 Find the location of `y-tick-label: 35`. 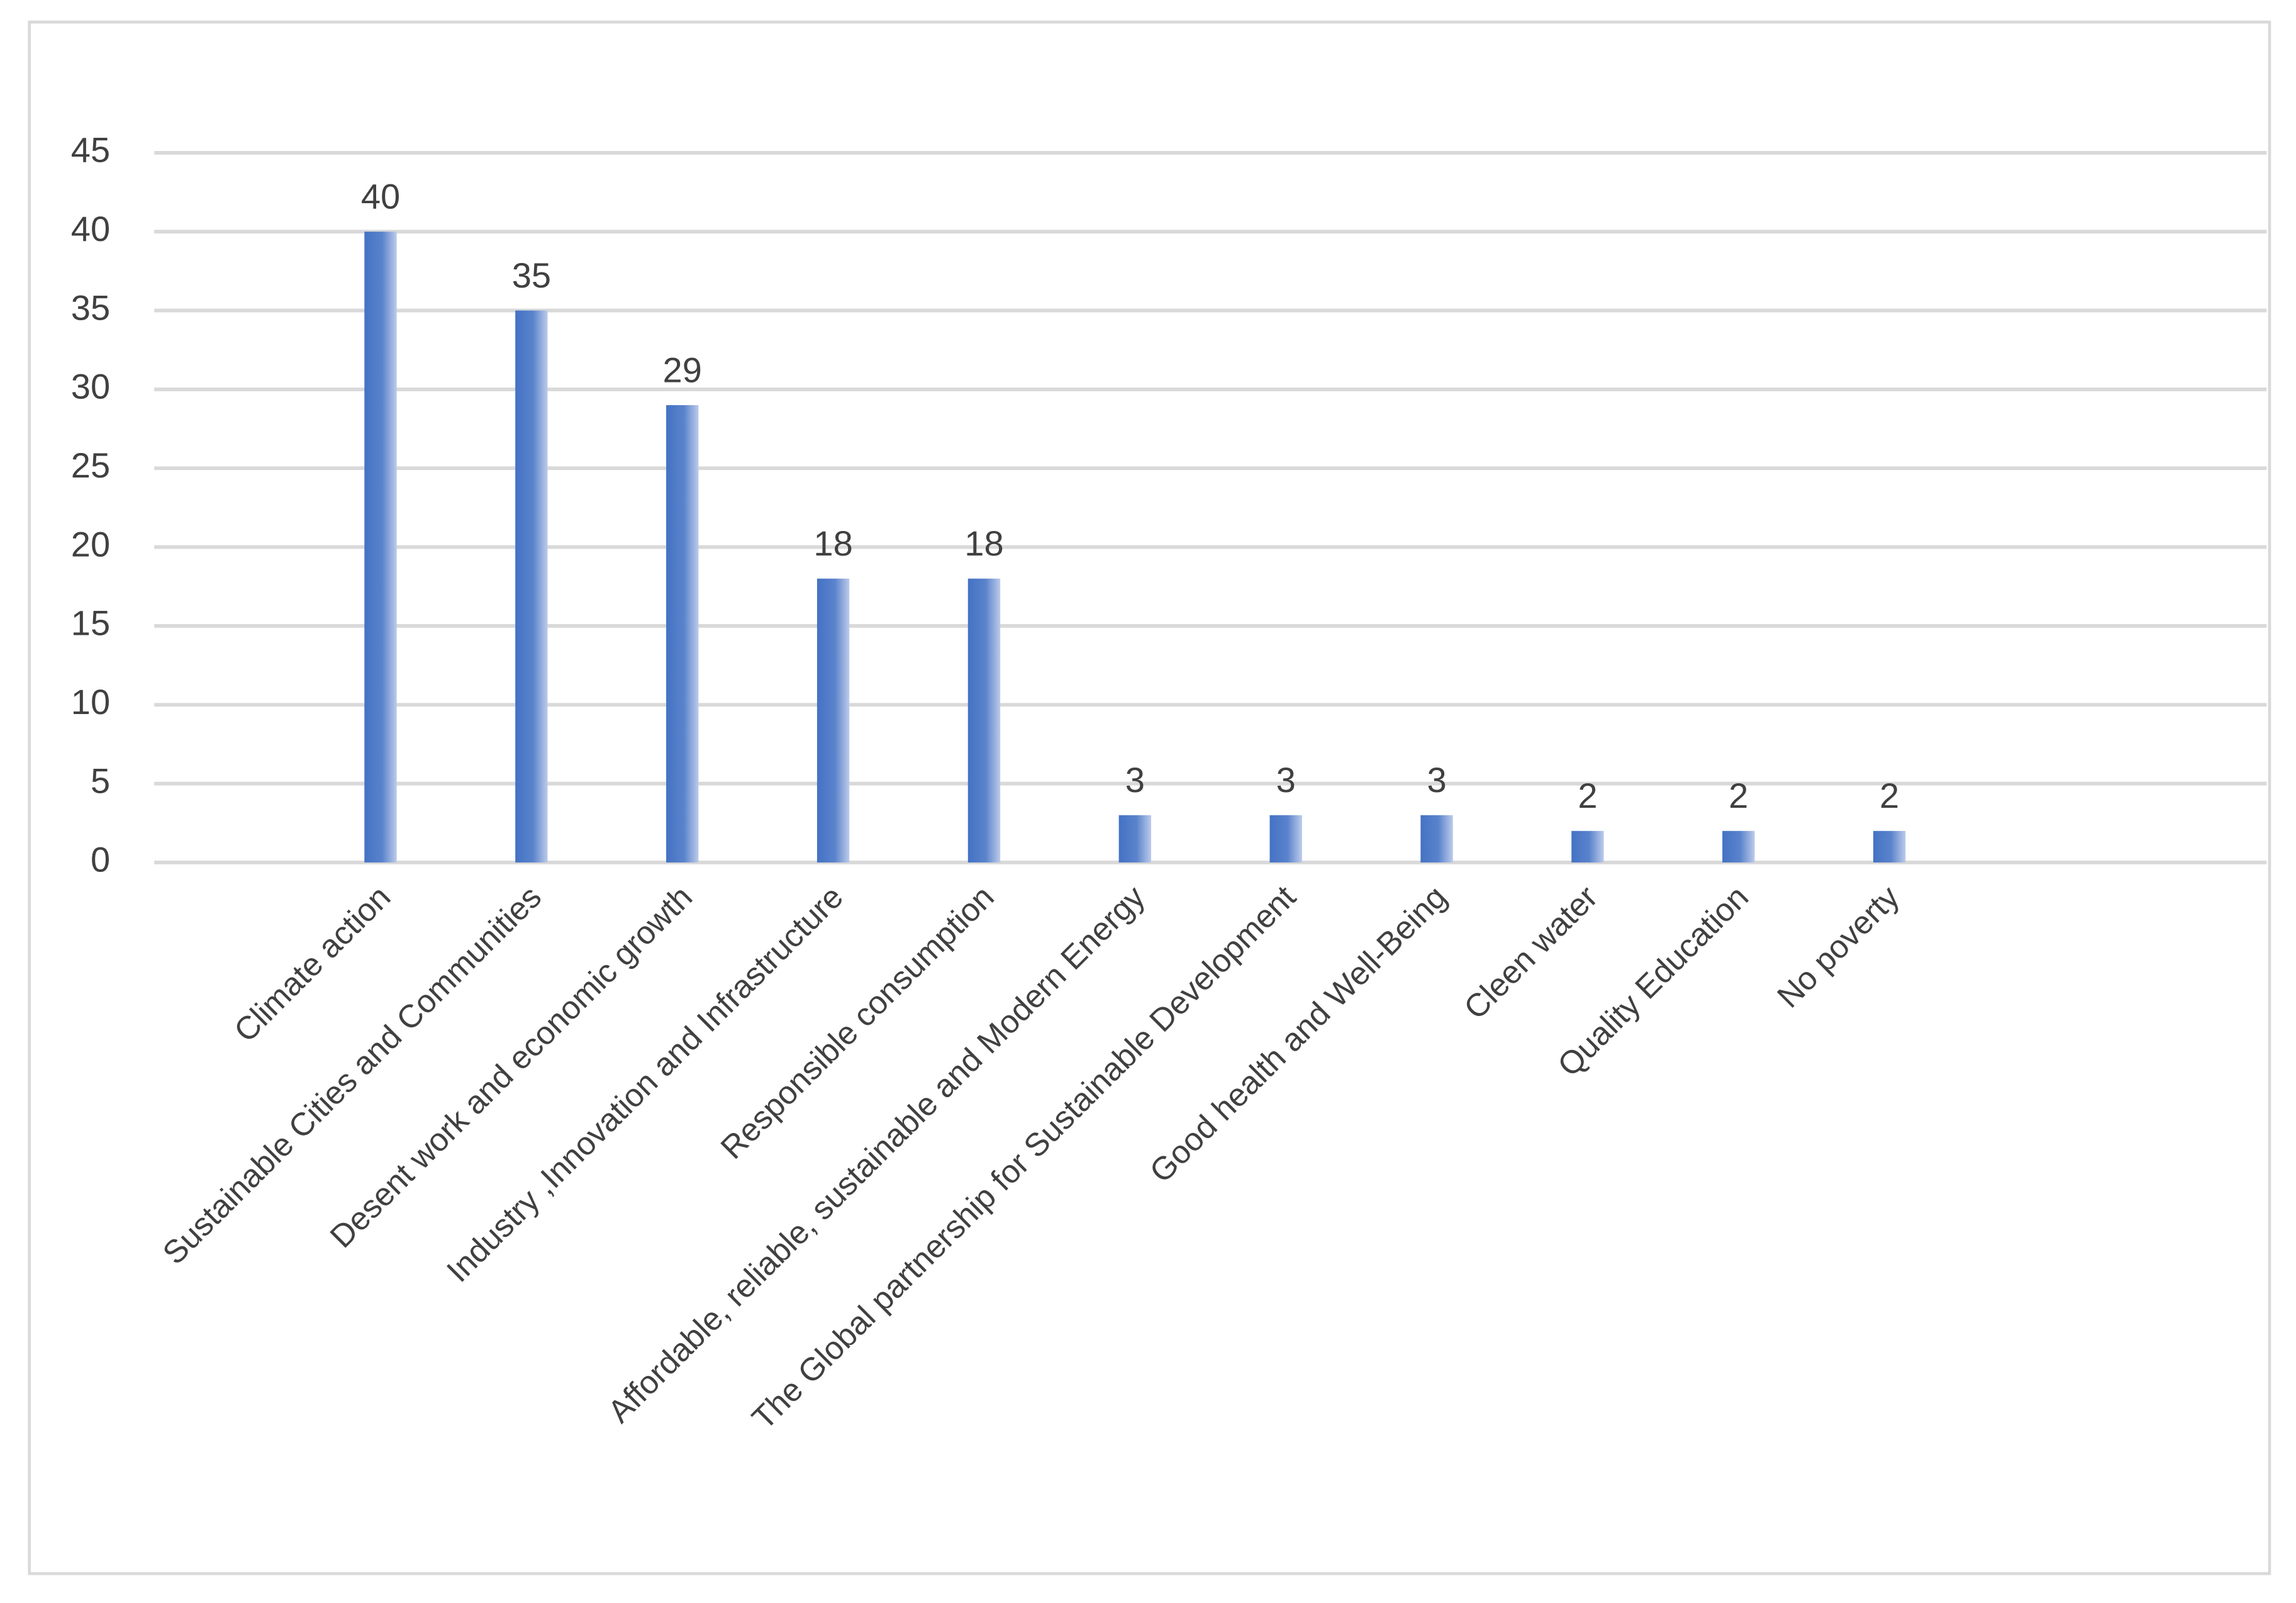

y-tick-label: 35 is located at coordinates (90, 307).